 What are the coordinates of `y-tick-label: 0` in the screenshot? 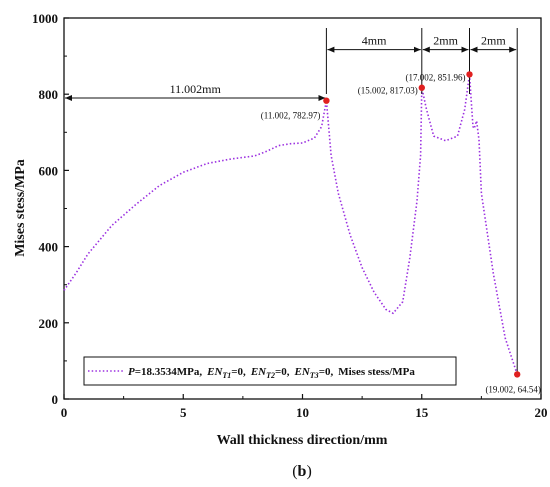 It's located at (55, 399).